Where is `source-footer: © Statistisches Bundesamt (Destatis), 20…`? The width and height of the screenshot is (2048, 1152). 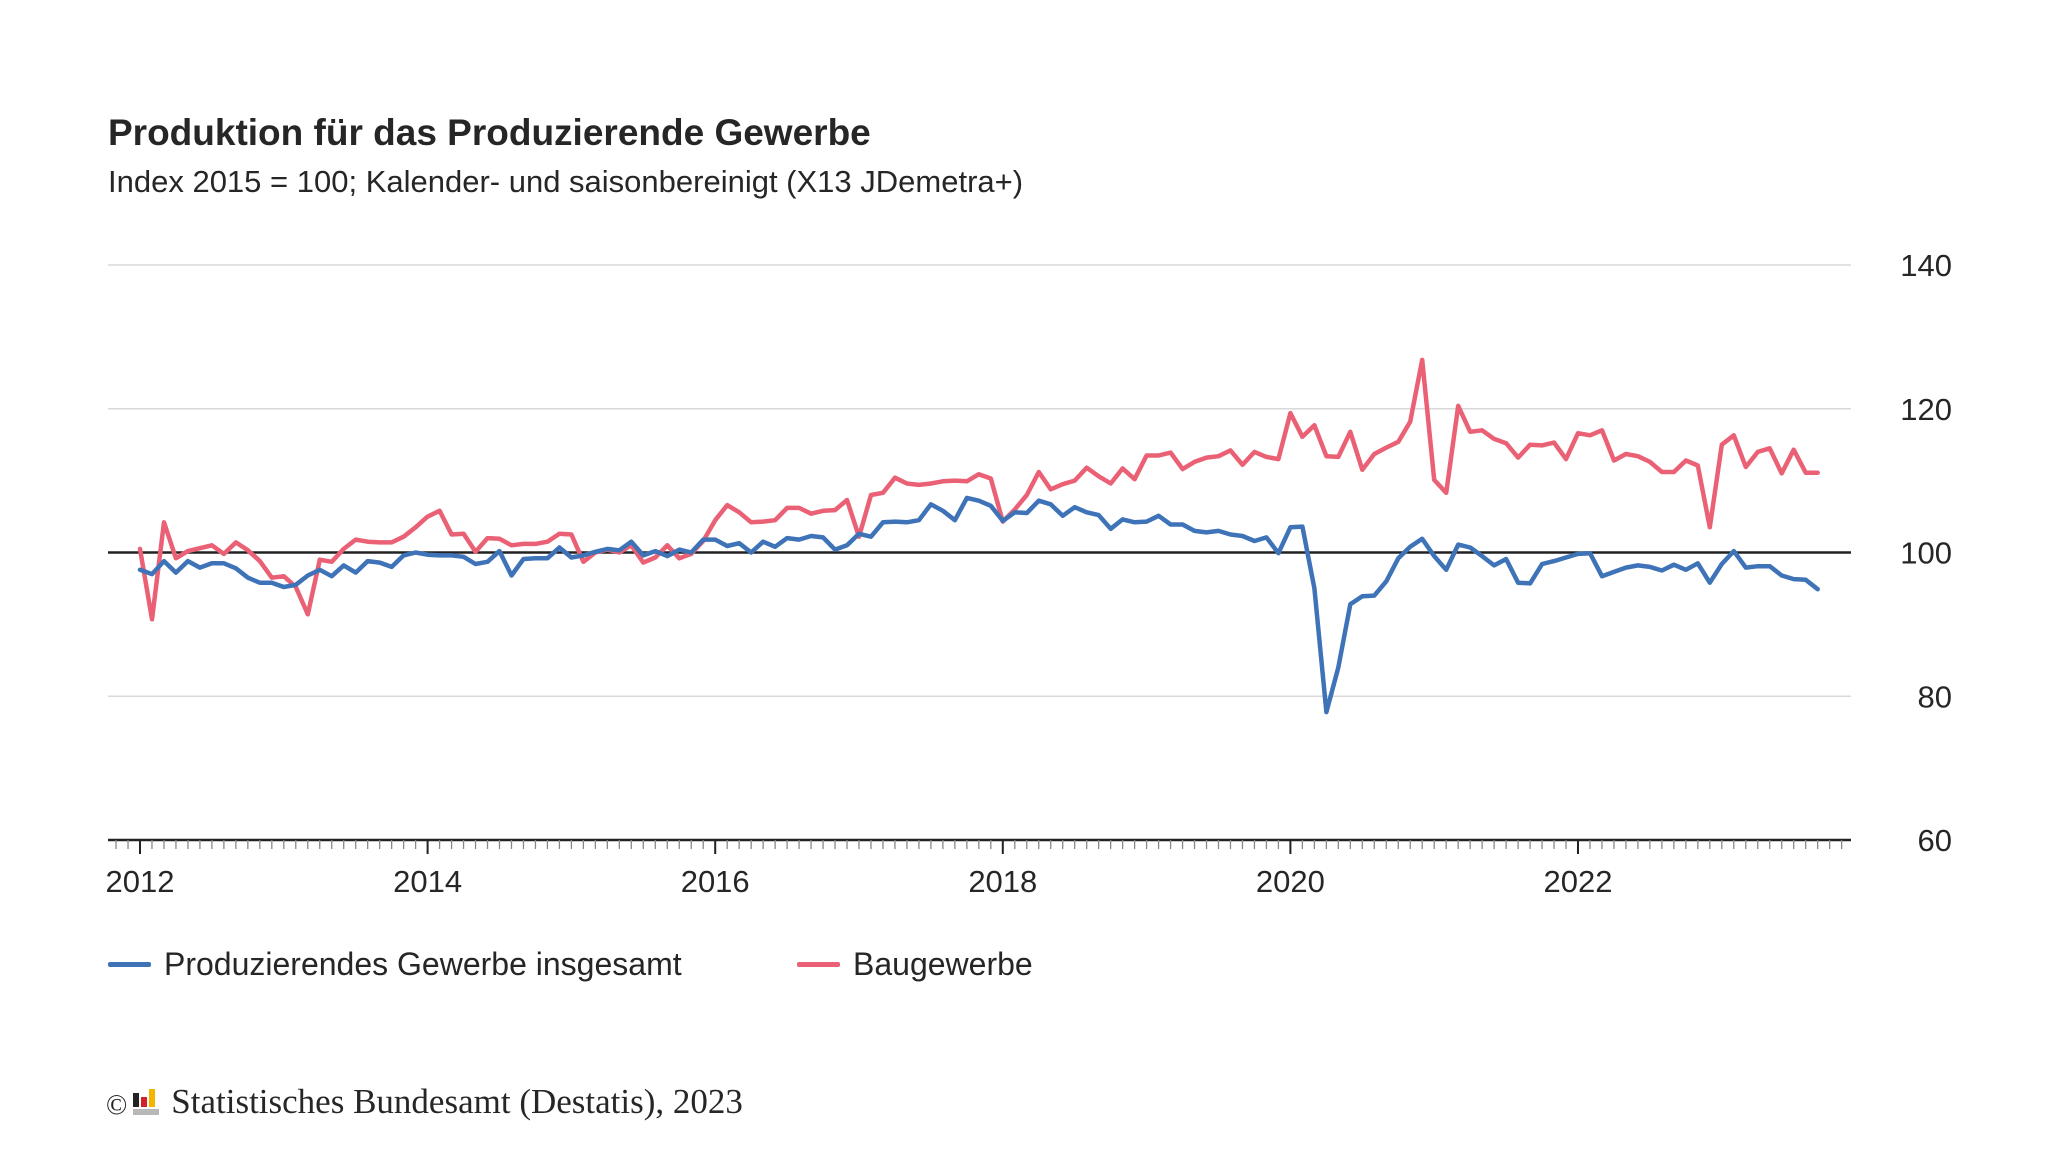 source-footer: © Statistisches Bundesamt (Destatis), 20… is located at coordinates (424, 1102).